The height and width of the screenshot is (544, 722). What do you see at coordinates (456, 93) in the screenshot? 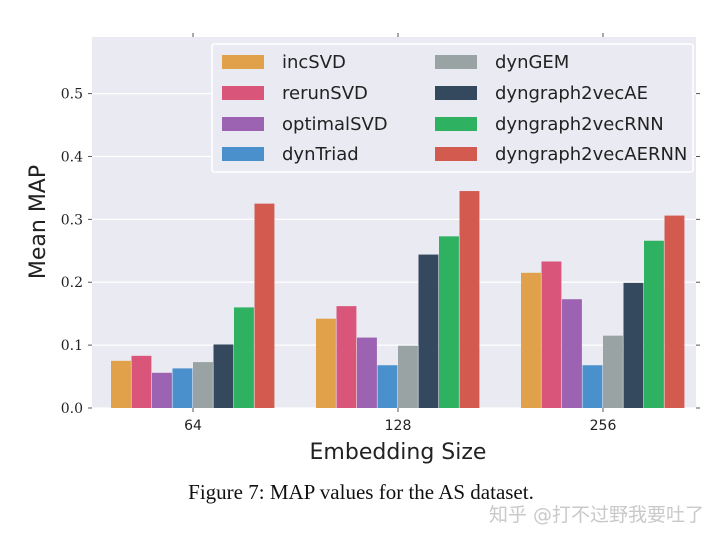
I see `legend-swatch-dyngraph2vecAE` at bounding box center [456, 93].